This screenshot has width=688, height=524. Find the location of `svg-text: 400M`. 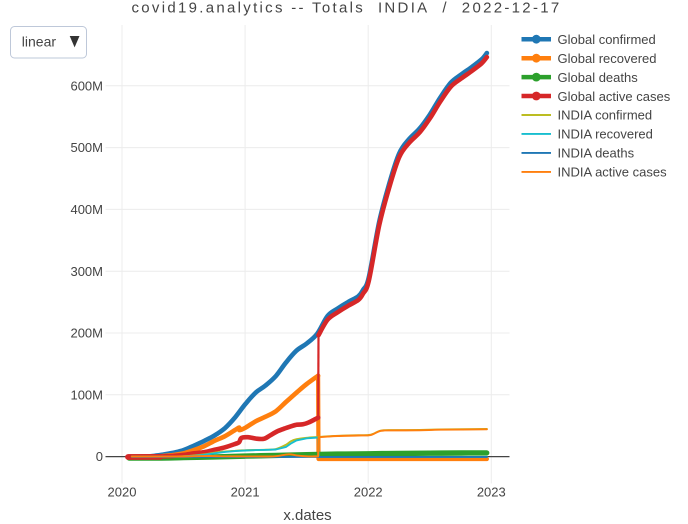

svg-text: 400M is located at coordinates (86, 209).